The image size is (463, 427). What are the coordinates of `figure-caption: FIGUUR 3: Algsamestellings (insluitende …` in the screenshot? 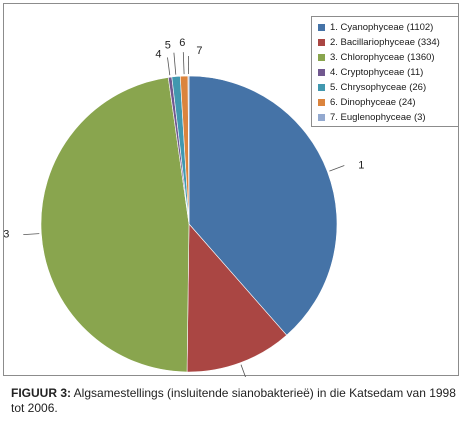 It's located at (233, 401).